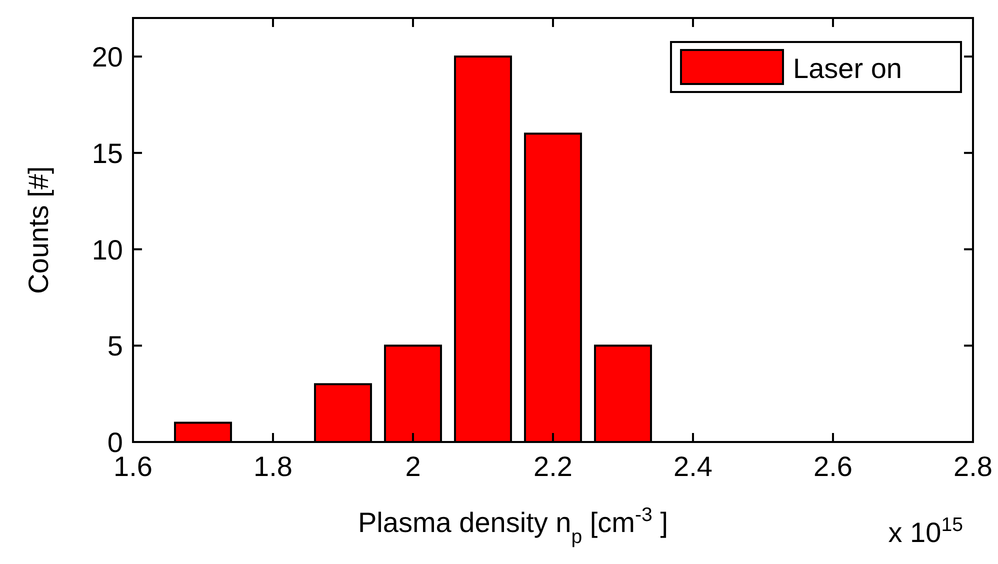 Image resolution: width=998 pixels, height=564 pixels. Describe the element at coordinates (553, 466) in the screenshot. I see `x-tick-label: 2.2` at that location.